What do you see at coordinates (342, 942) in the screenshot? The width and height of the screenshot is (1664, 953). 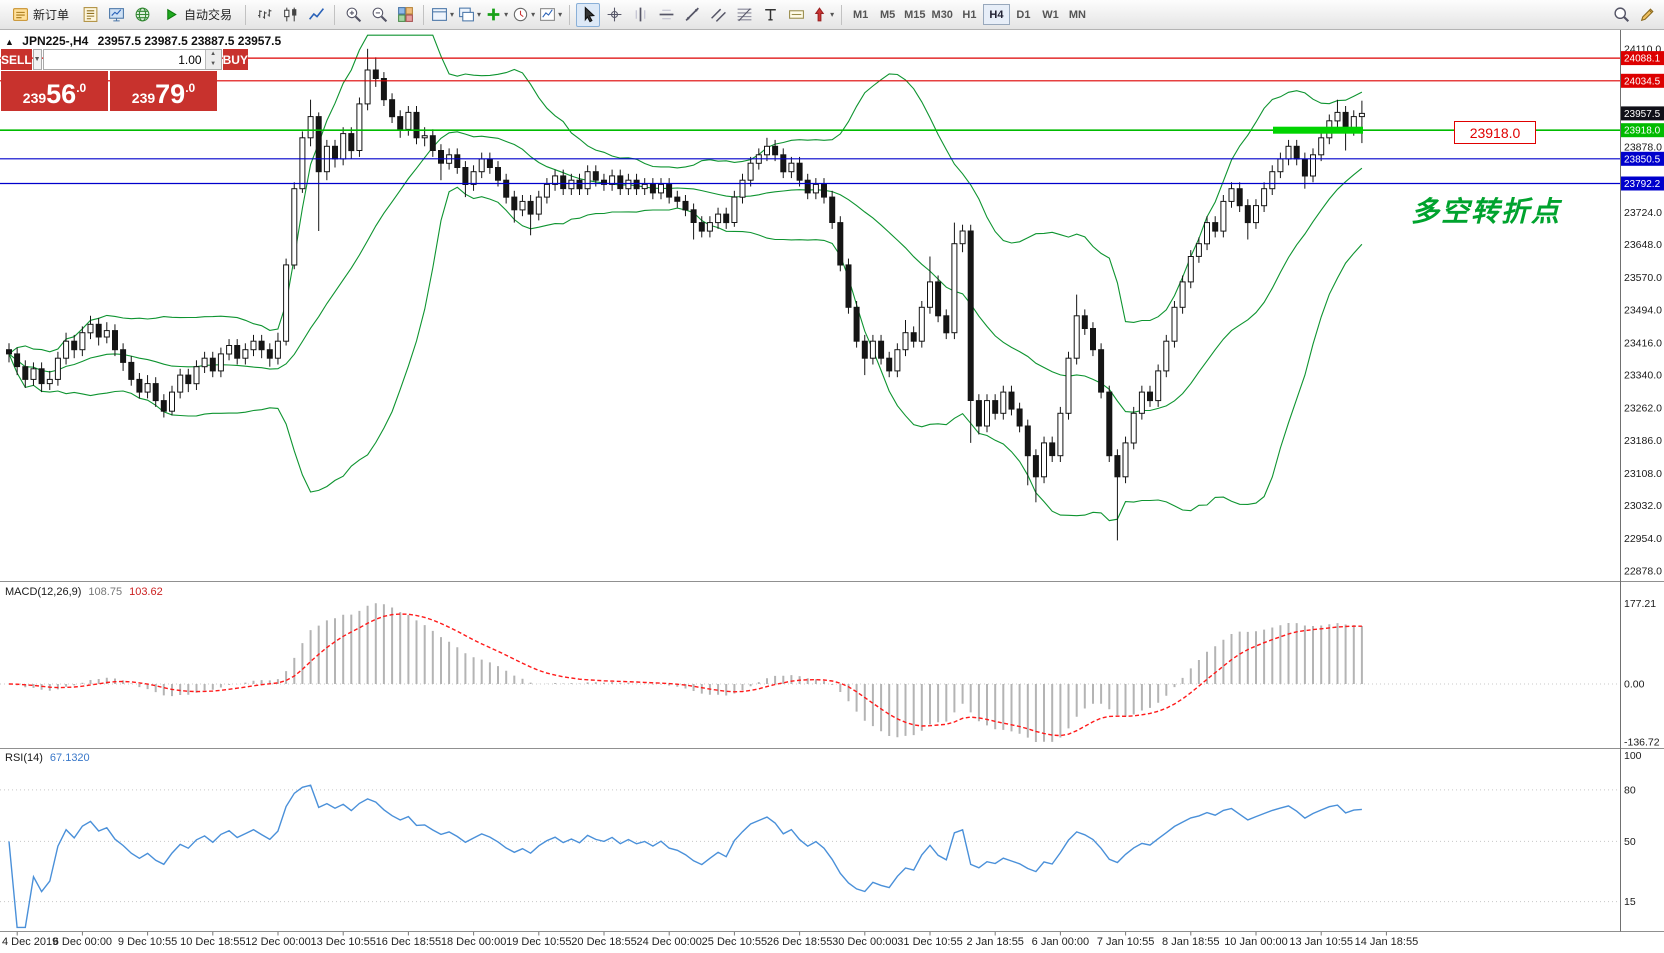 I see `time-axis-label: 13 Dec 10:55` at bounding box center [342, 942].